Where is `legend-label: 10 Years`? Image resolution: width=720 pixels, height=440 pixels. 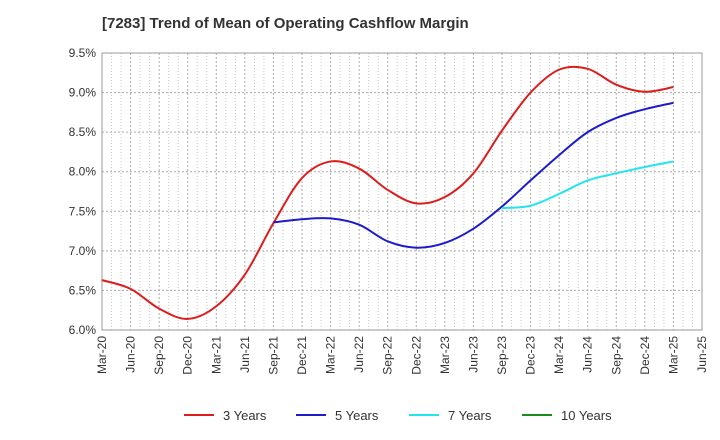
legend-label: 10 Years is located at coordinates (586, 415).